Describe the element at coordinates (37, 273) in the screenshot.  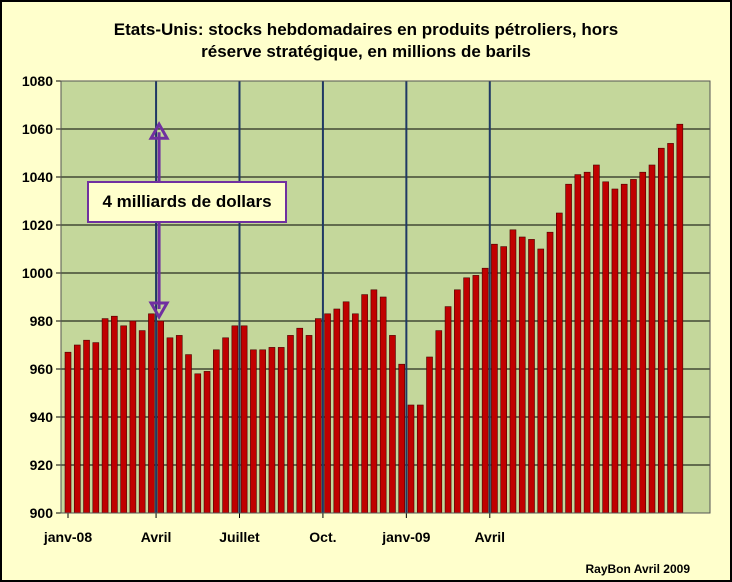
I see `y-tick-label: 1000` at that location.